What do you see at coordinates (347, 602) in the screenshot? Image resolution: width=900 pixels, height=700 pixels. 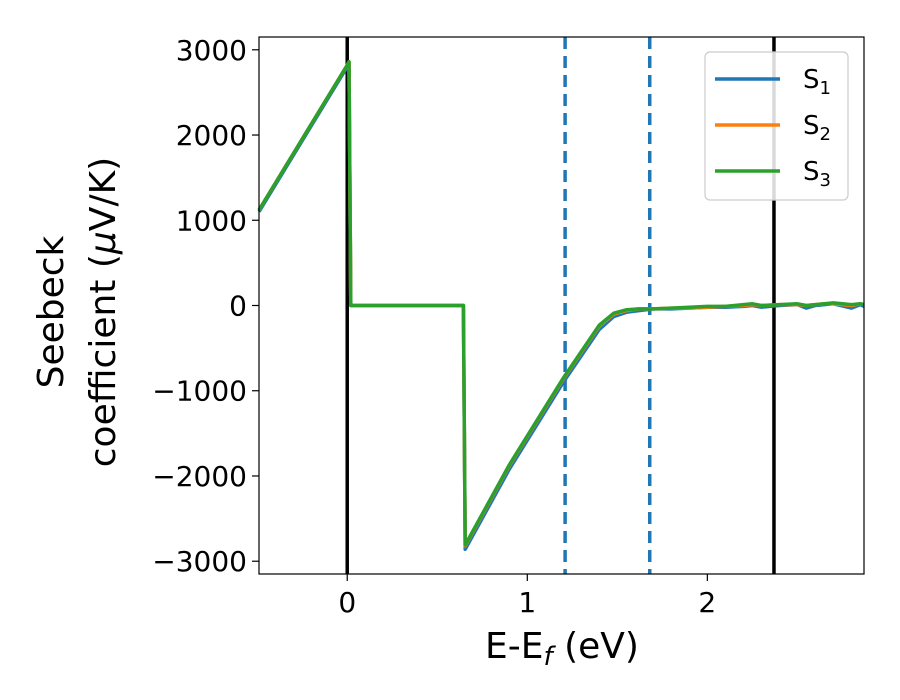 I see `x-tick-label: 0` at bounding box center [347, 602].